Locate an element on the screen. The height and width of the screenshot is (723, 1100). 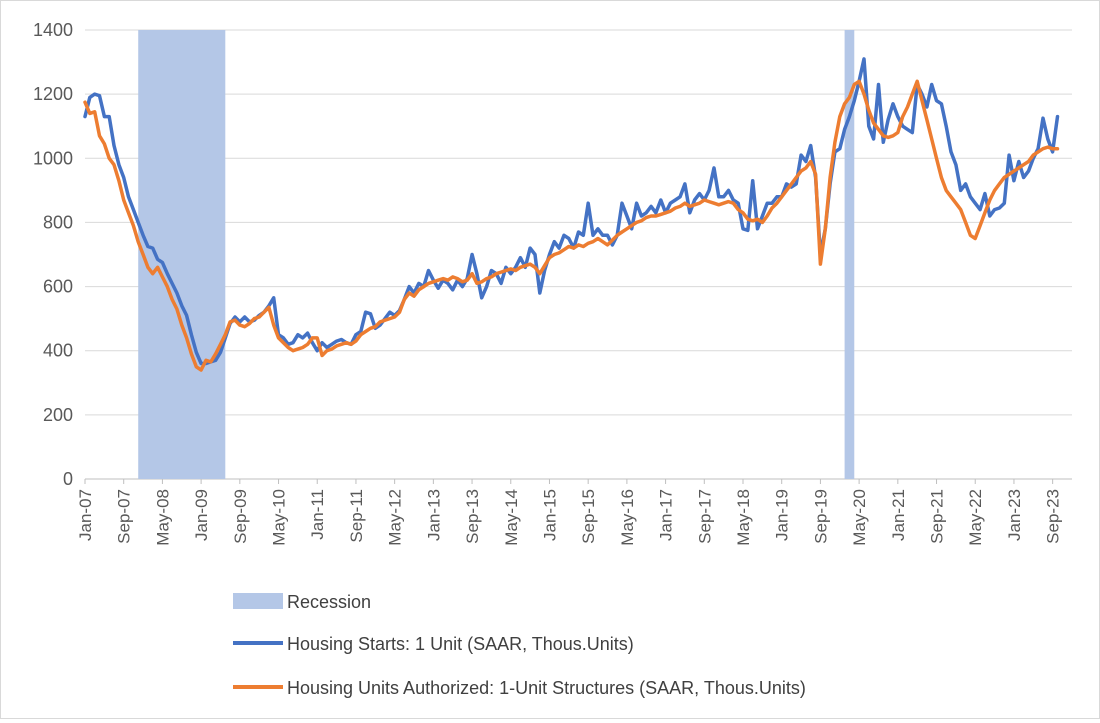
x-tick-label: Jan-15 is located at coordinates (549, 515).